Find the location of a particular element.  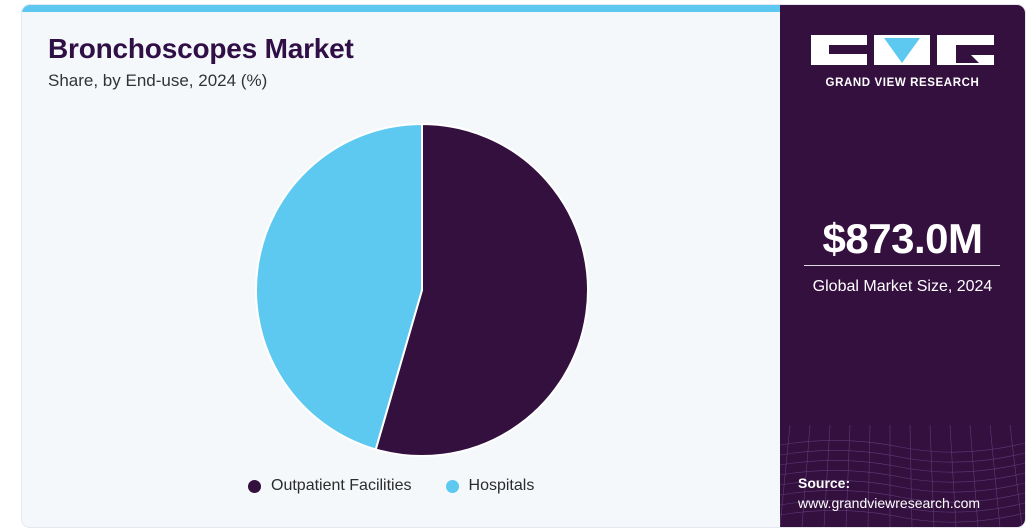

pie-slice-outpatient-facilities is located at coordinates (481, 290).